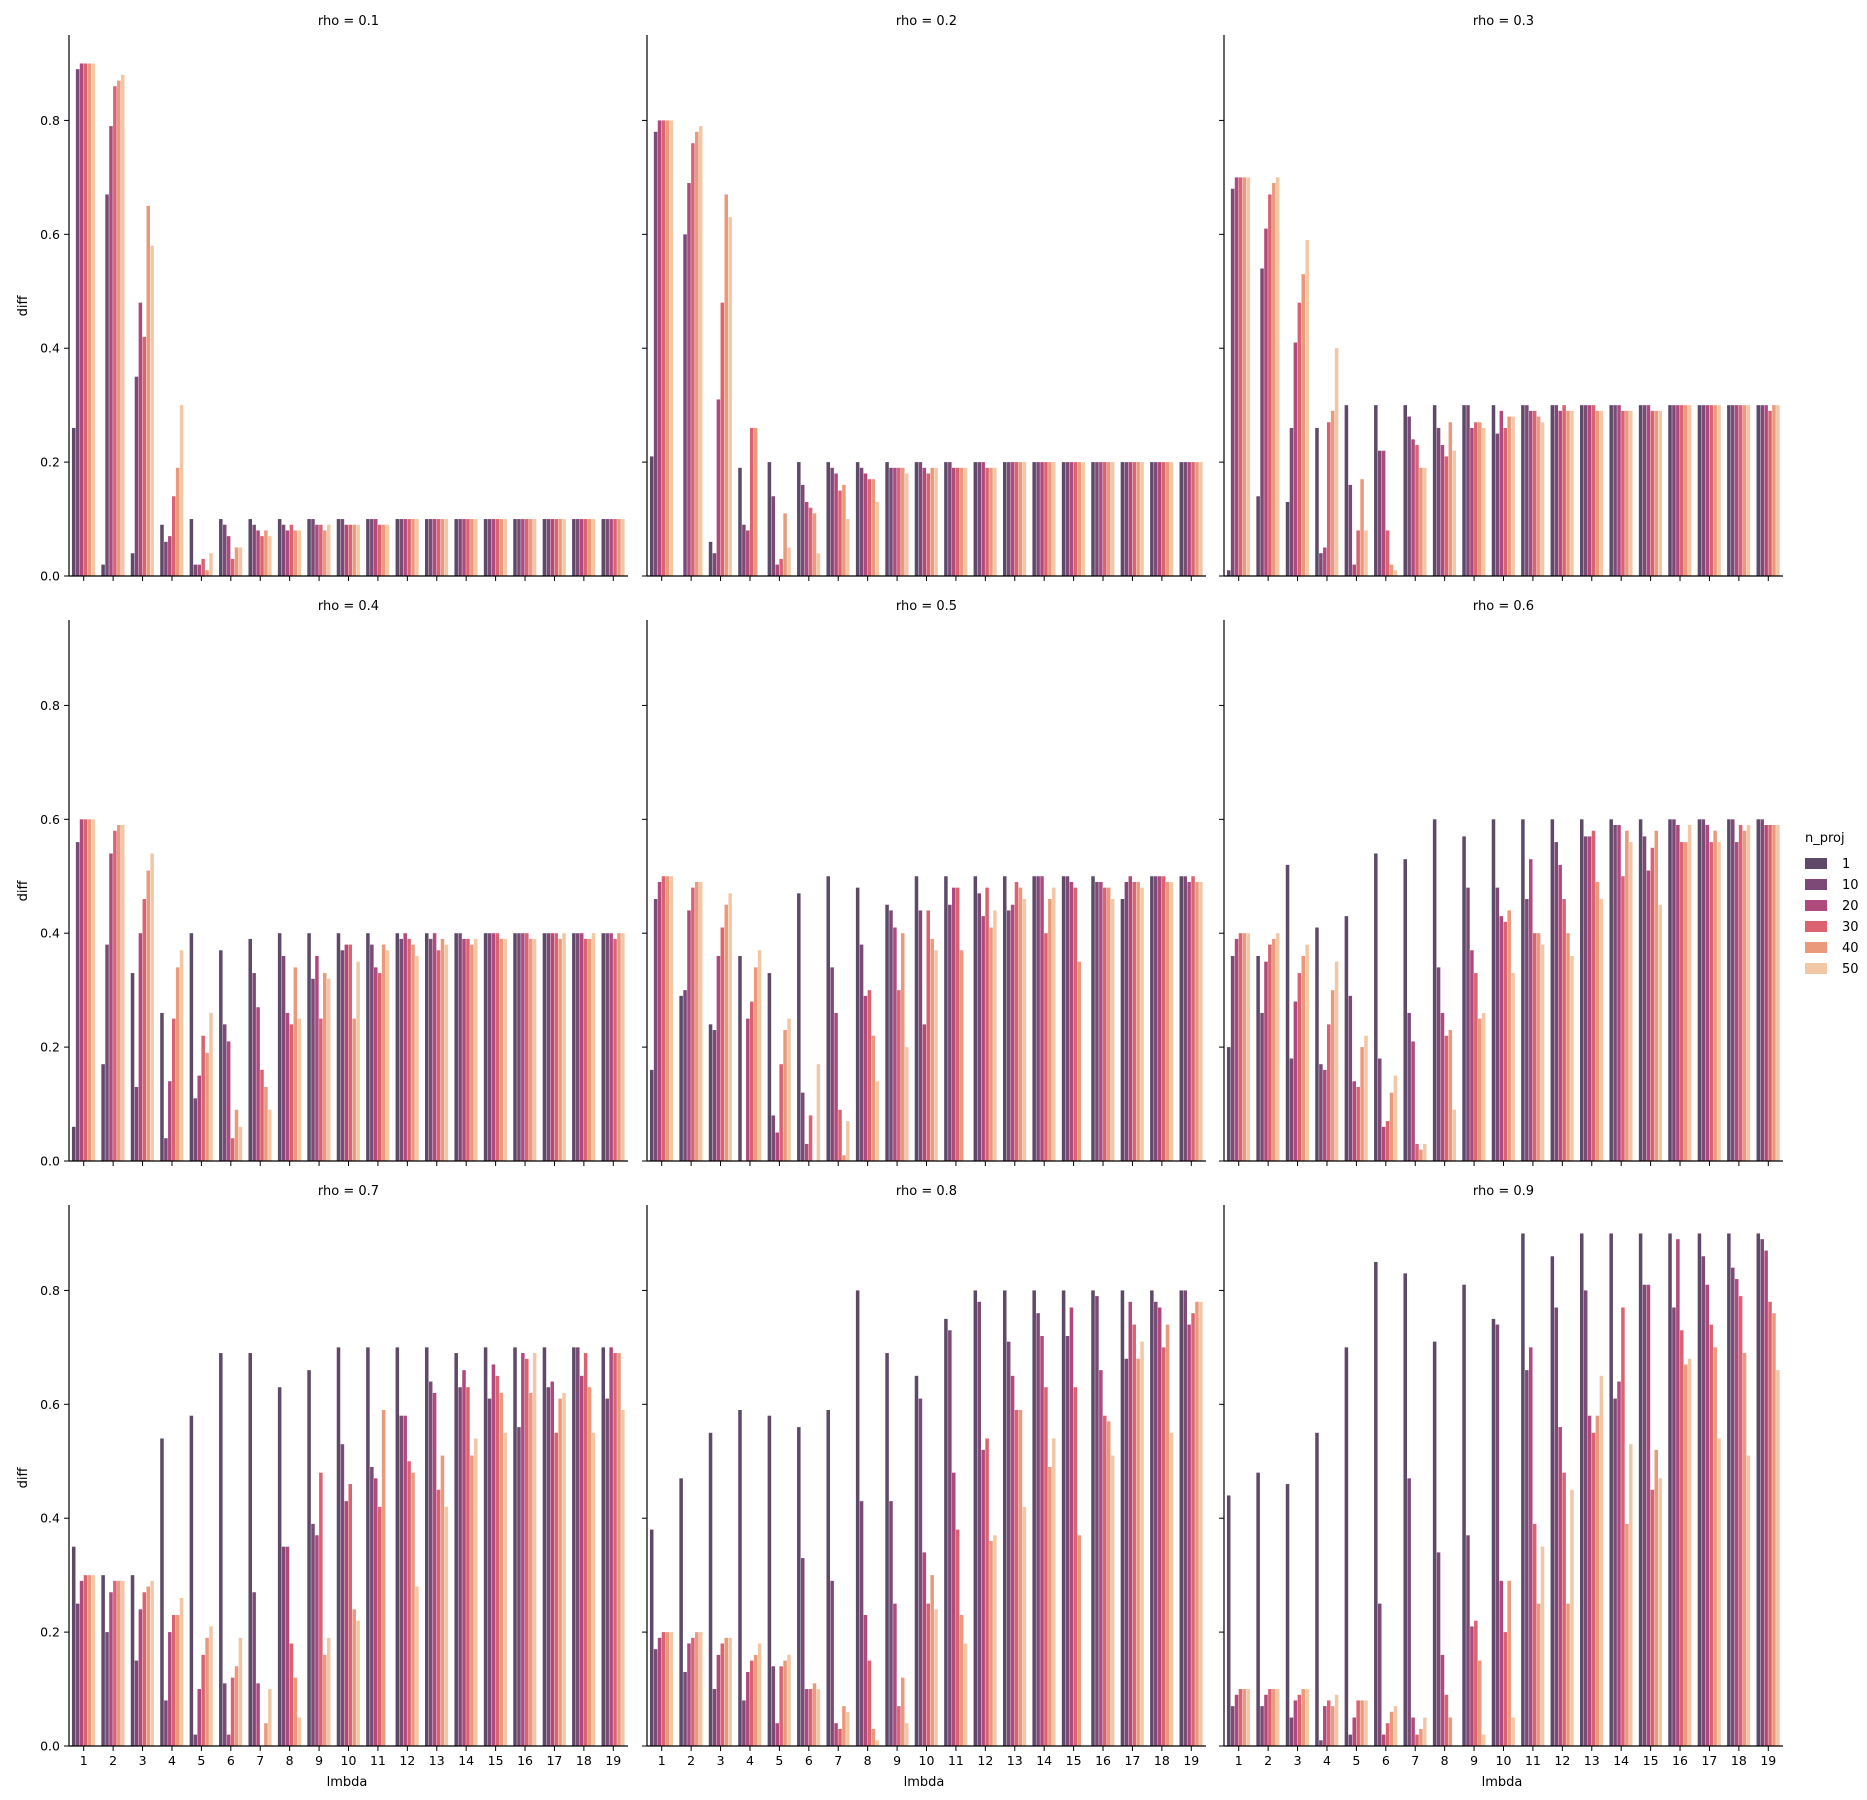 The height and width of the screenshot is (1800, 1867). I want to click on legend-swatch, so click(1816, 947).